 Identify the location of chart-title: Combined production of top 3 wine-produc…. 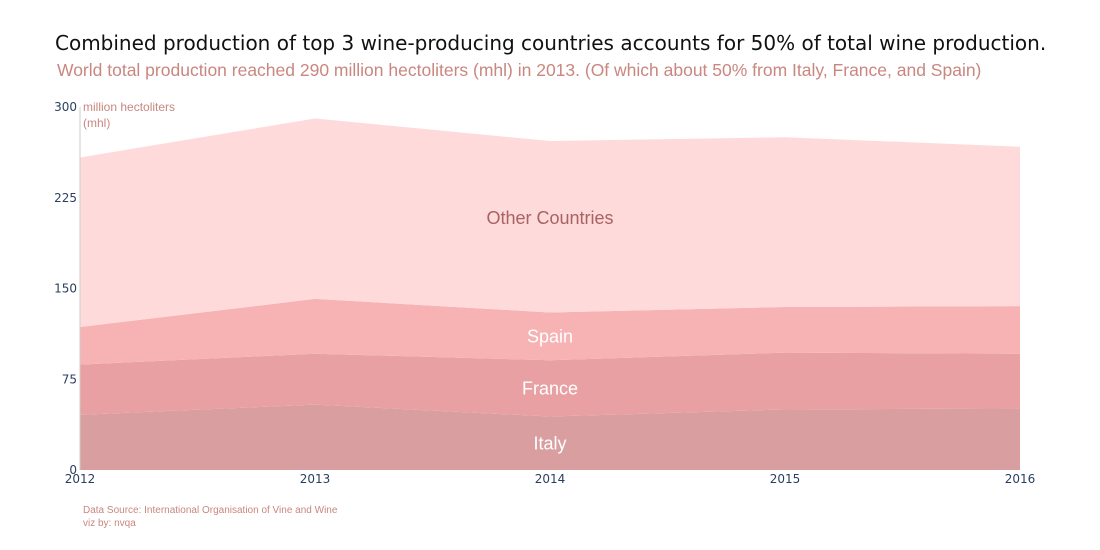
(551, 43).